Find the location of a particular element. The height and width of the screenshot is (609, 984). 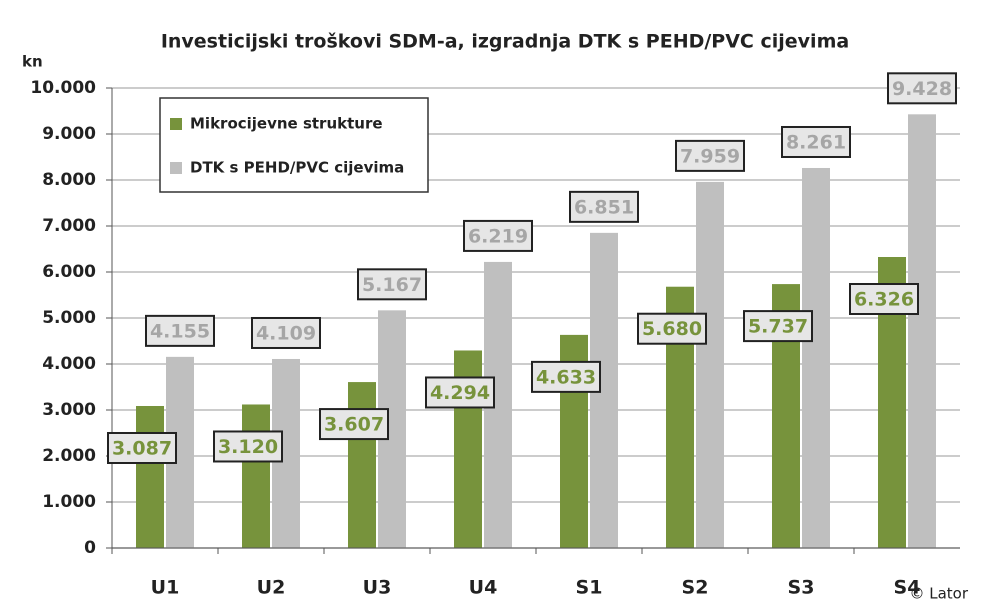

value-label: 6.851 is located at coordinates (604, 207).